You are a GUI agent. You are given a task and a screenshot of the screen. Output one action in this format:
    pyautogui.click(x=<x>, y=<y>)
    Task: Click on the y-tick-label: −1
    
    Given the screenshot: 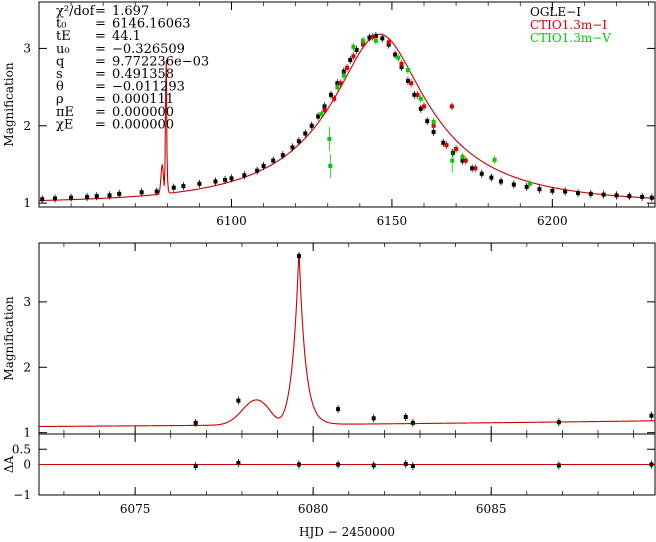 What is the action you would take?
    pyautogui.click(x=22, y=495)
    